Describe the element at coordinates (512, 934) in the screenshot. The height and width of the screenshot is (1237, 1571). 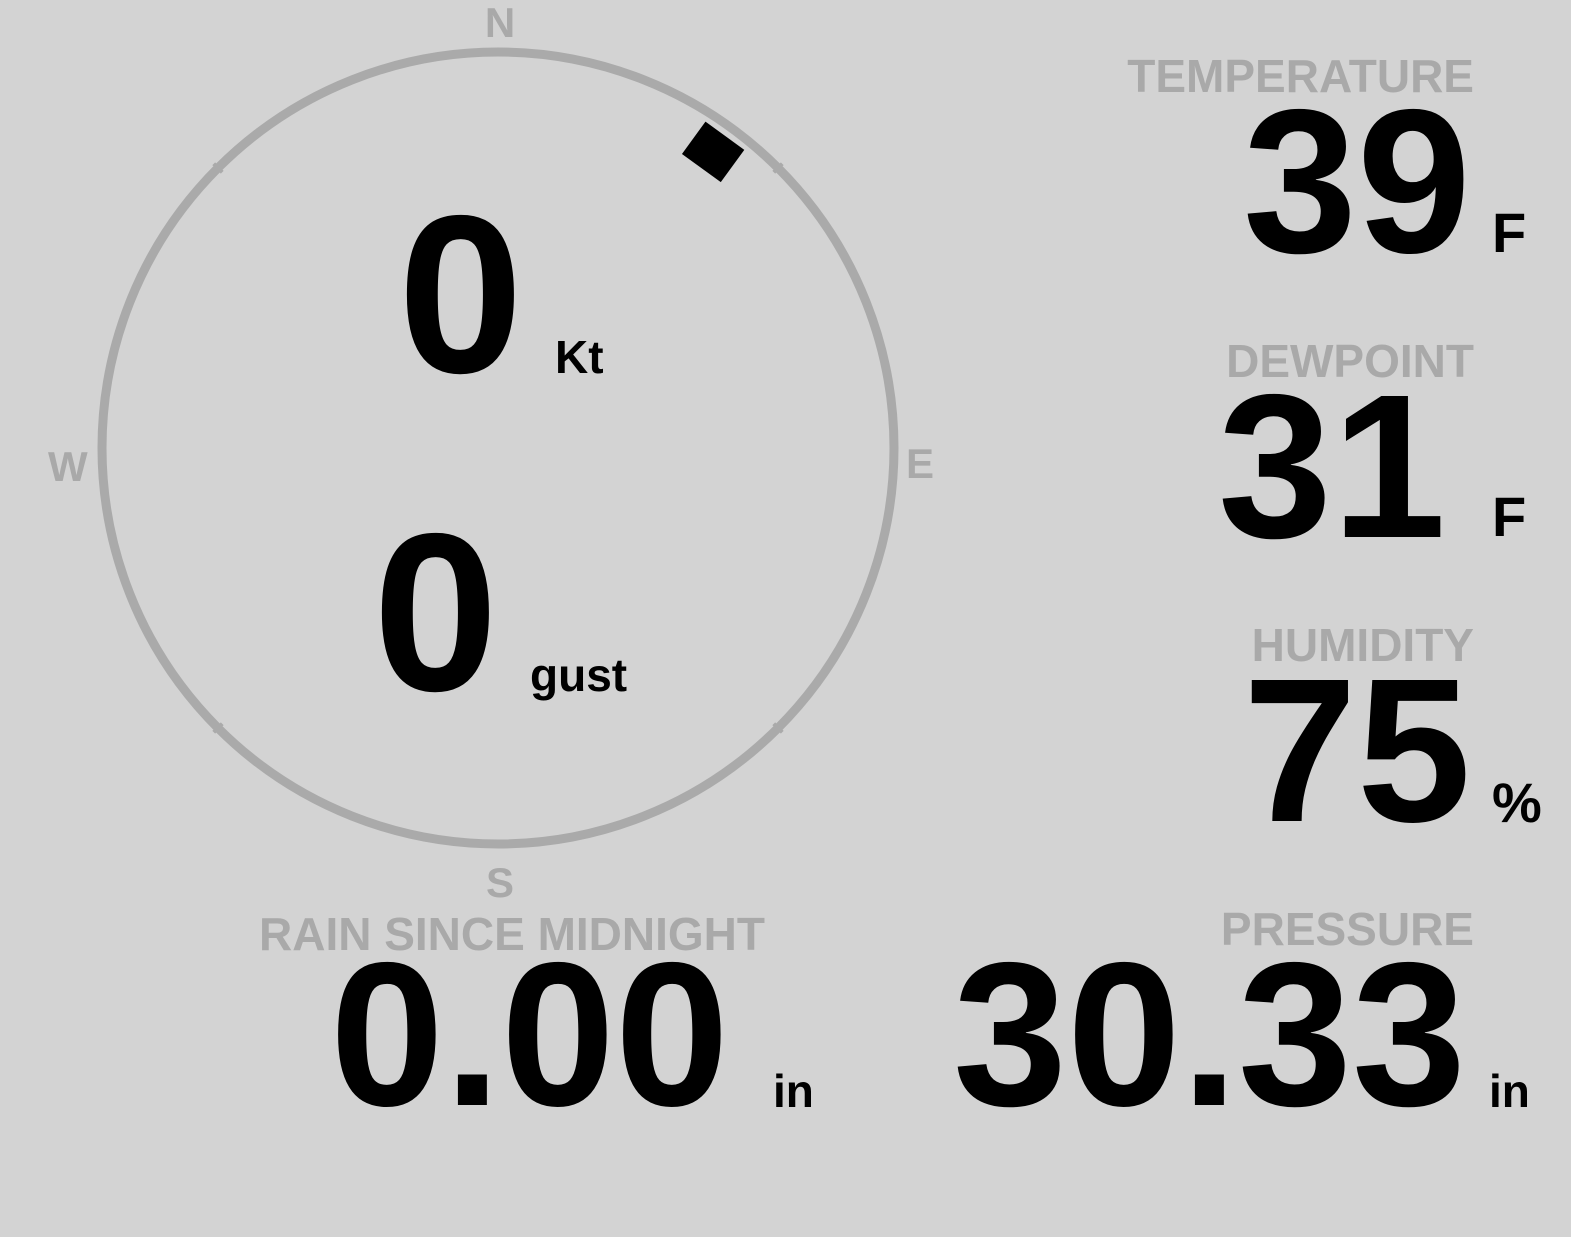
I see `rain-label: RAIN SINCE MIDNIGHT` at that location.